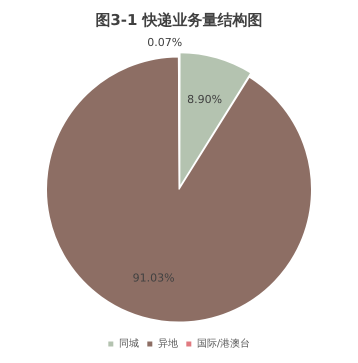 The height and width of the screenshot is (363, 358). What do you see at coordinates (168, 344) in the screenshot?
I see `legend-label: 异地` at bounding box center [168, 344].